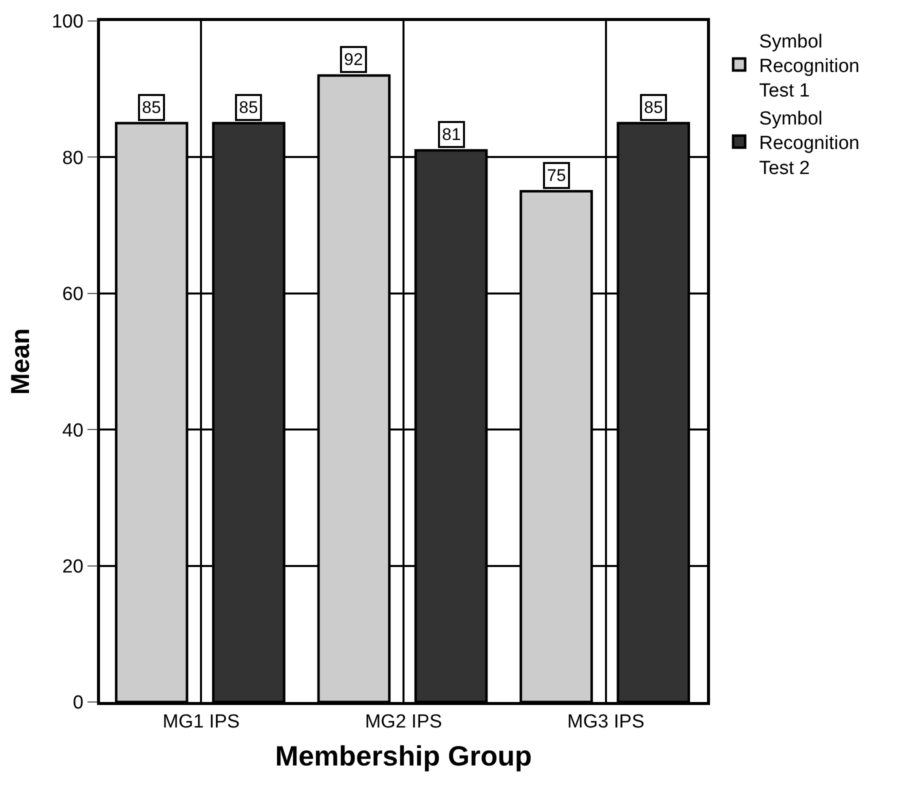 The image size is (912, 797). What do you see at coordinates (556, 175) in the screenshot?
I see `data-label: 75` at bounding box center [556, 175].